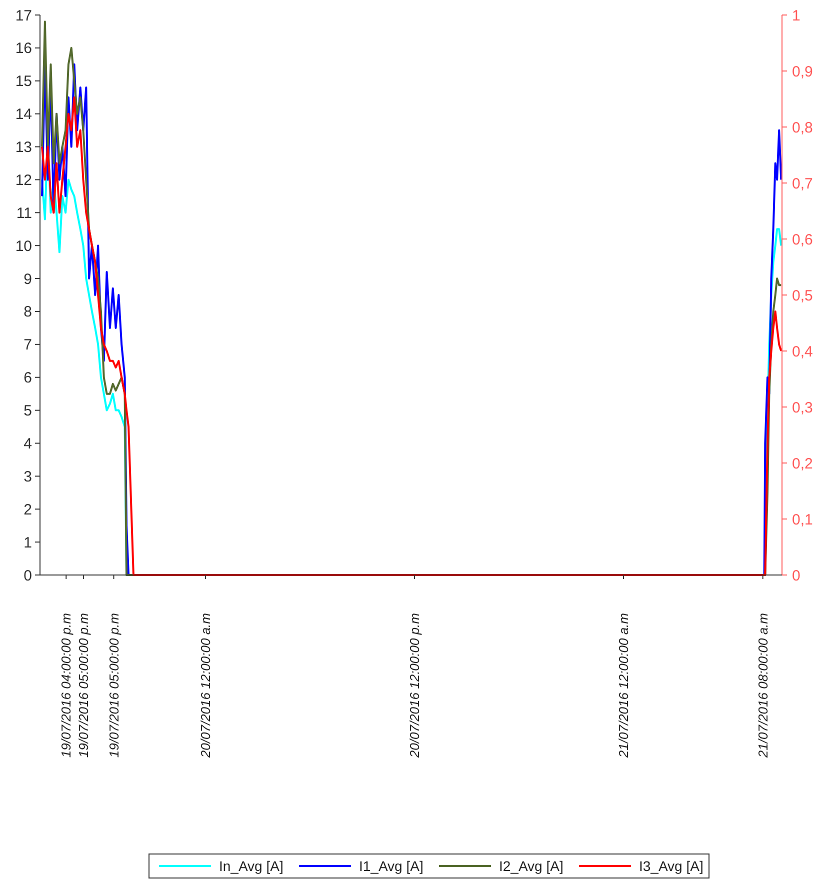  I want to click on y-tick-label: 9, so click(28, 279).